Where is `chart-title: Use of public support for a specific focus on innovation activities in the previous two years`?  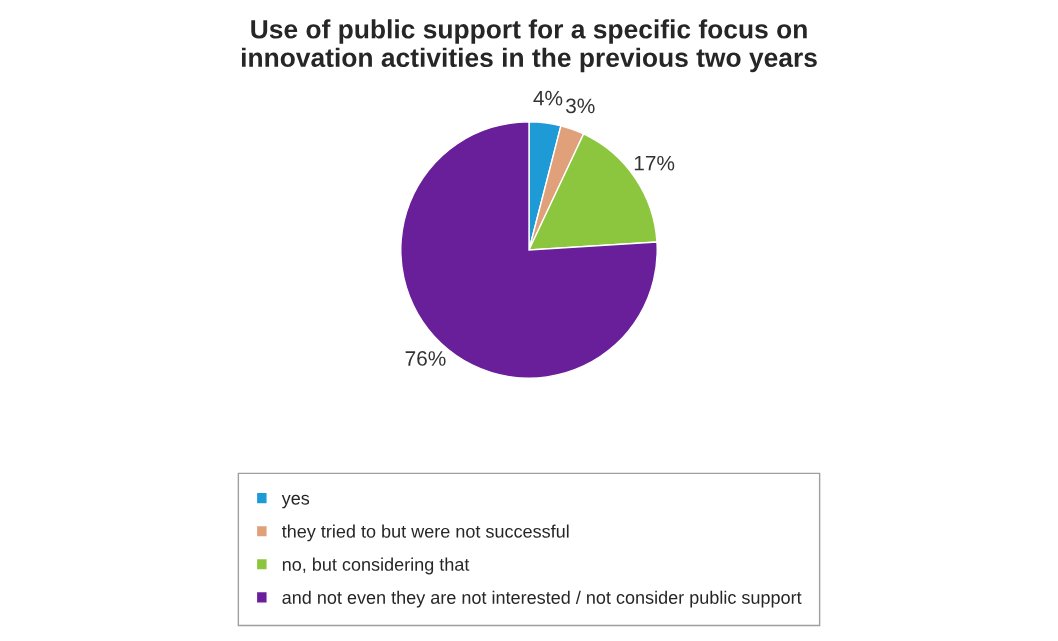 chart-title: Use of public support for a specific focus on innovation activities in the previous two years is located at coordinates (529, 46).